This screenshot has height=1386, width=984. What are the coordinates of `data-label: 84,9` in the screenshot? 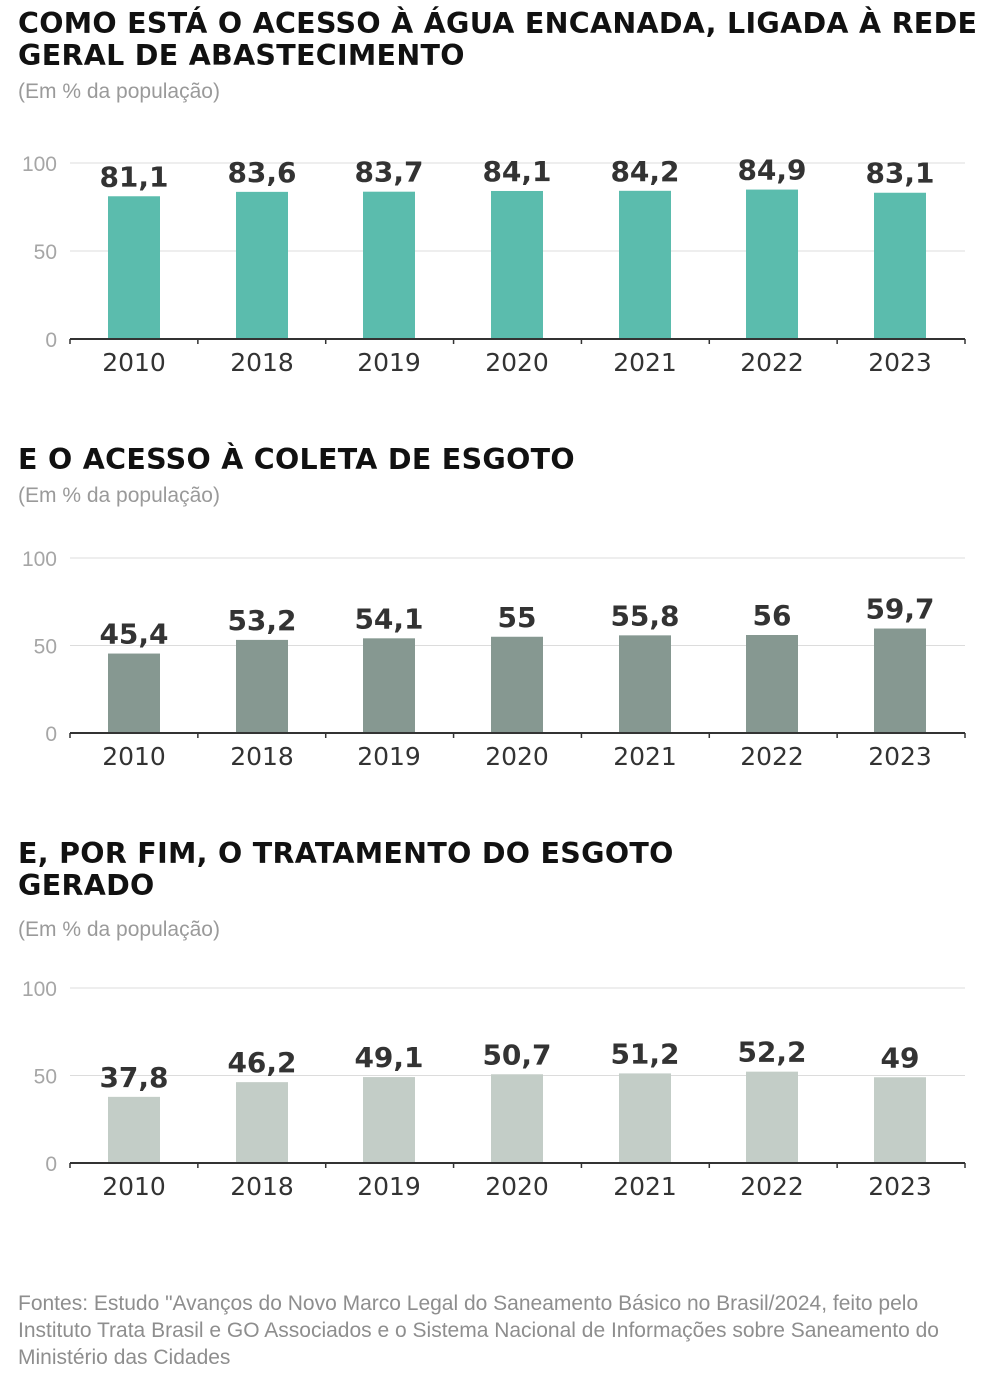 It's located at (771, 170).